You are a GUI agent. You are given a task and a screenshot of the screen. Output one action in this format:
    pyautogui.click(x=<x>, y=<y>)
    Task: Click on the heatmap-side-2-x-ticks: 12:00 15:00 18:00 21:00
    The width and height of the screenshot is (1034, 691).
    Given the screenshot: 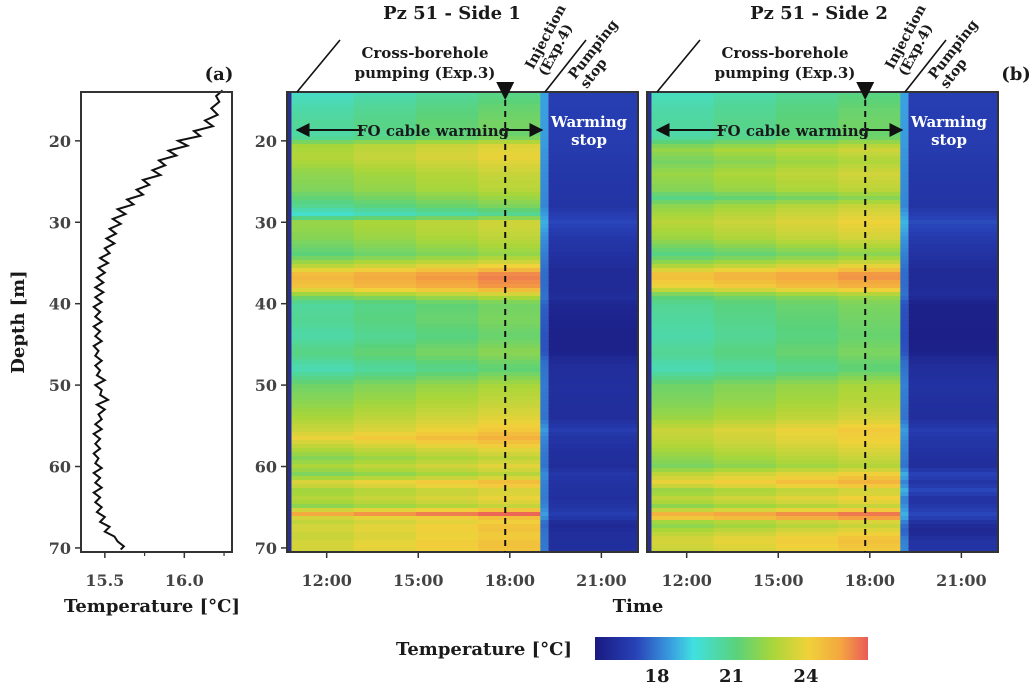 What is the action you would take?
    pyautogui.click(x=824, y=571)
    